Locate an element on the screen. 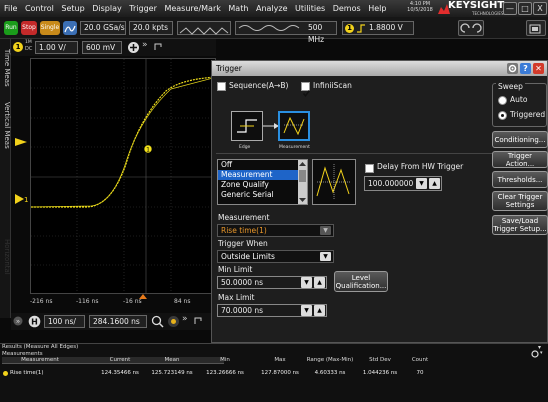 This screenshot has width=548, height=402. measurement-dropdown: Rise time(1) ▼ is located at coordinates (275, 230).